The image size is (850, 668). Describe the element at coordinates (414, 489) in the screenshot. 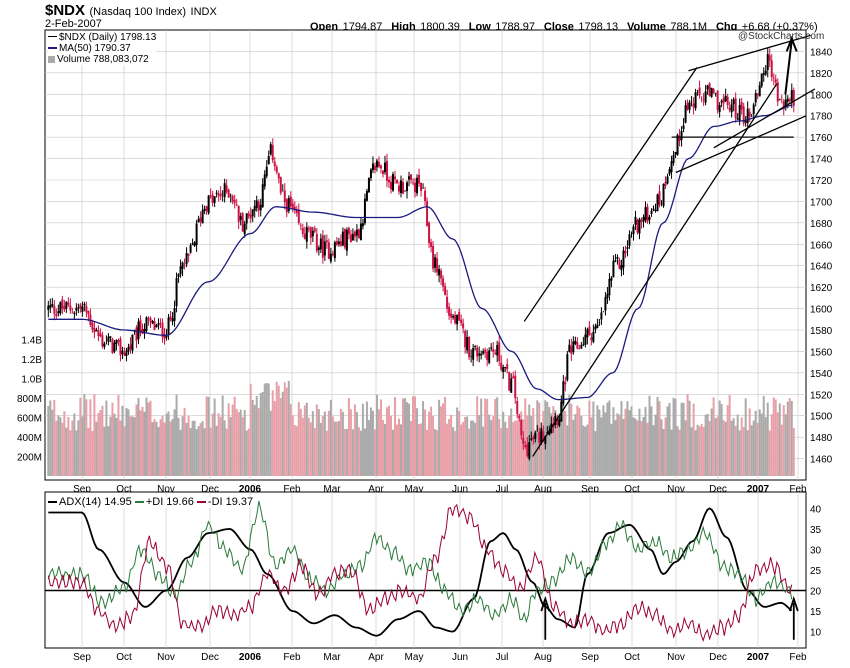

I see `price-x-label: May` at that location.